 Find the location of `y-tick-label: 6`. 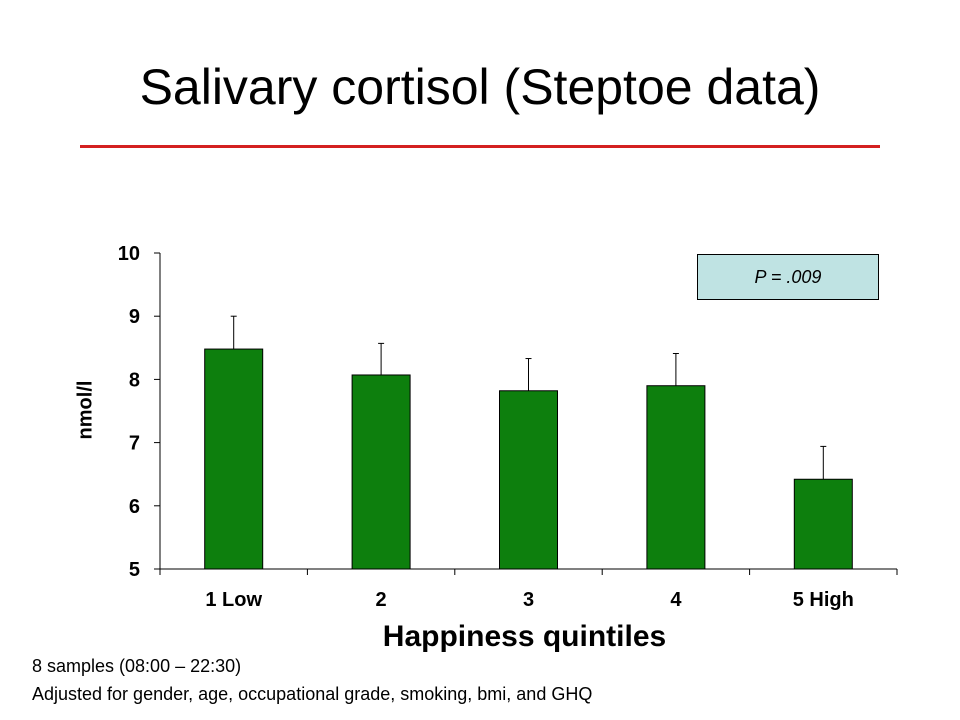

y-tick-label: 6 is located at coordinates (134, 507).